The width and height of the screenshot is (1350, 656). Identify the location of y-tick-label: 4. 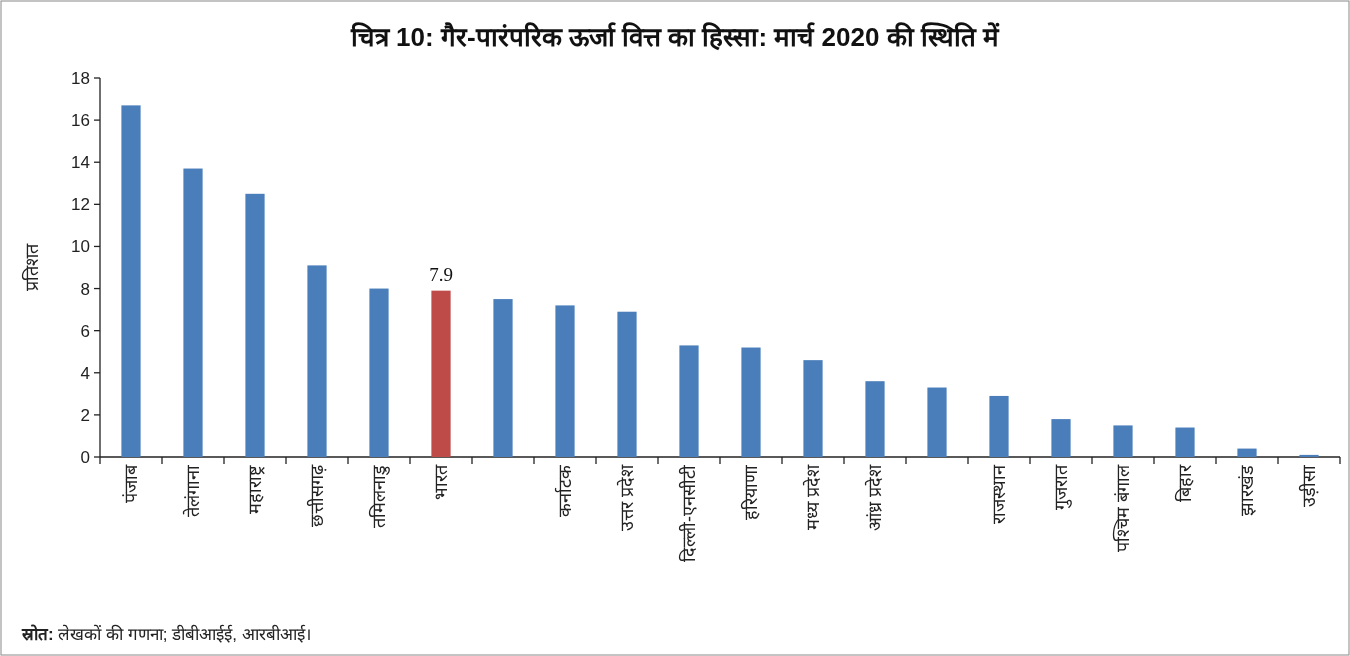
(85, 373).